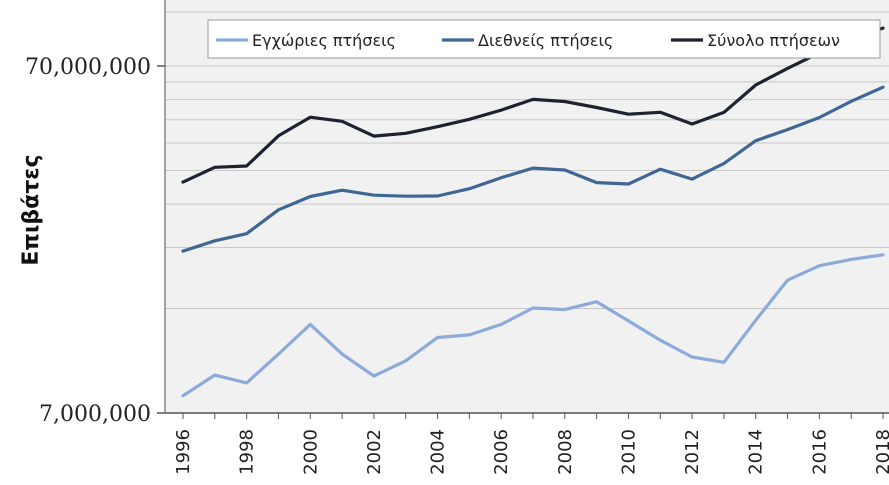 The width and height of the screenshot is (889, 485). Describe the element at coordinates (565, 452) in the screenshot. I see `x-tick-label: 2008` at that location.